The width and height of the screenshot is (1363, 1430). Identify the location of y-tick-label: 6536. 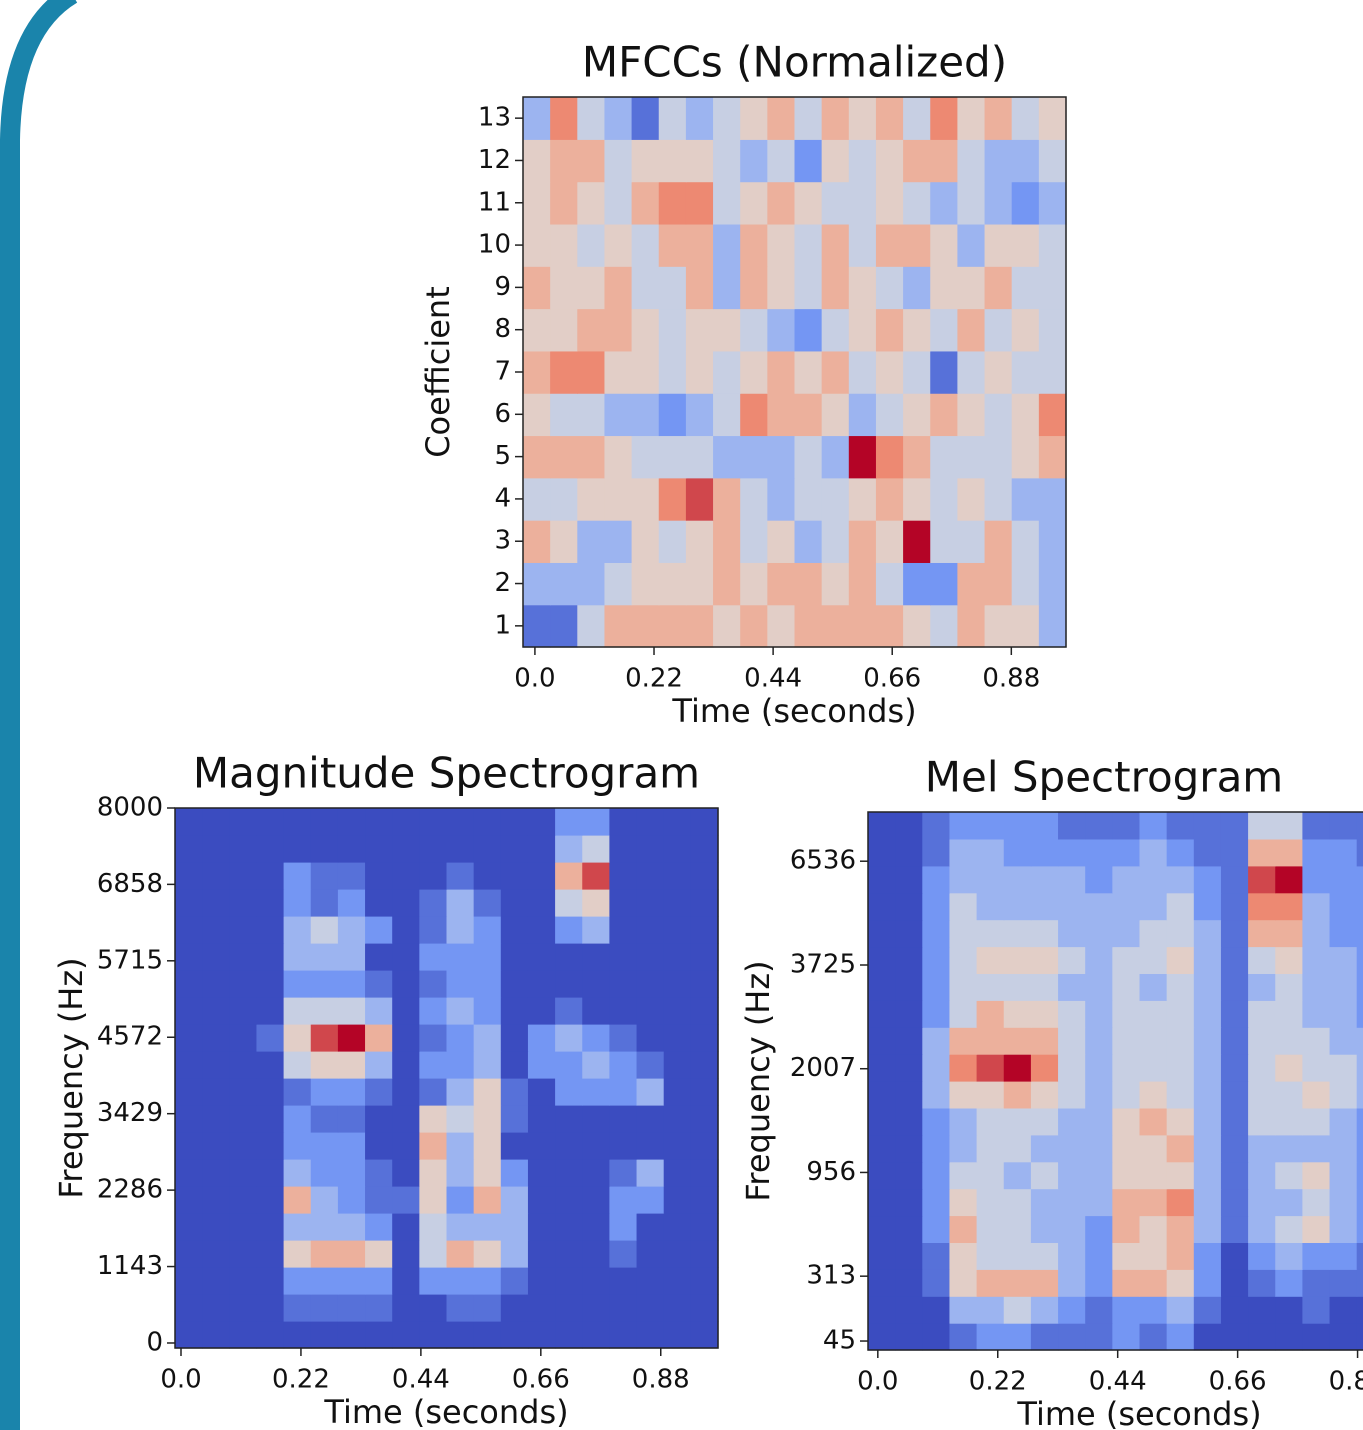
(823, 861).